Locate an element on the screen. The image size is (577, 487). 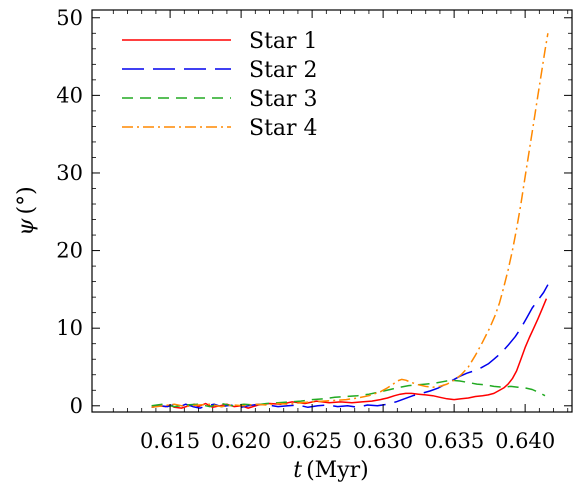
x-tick-label: 0.640 is located at coordinates (525, 441).